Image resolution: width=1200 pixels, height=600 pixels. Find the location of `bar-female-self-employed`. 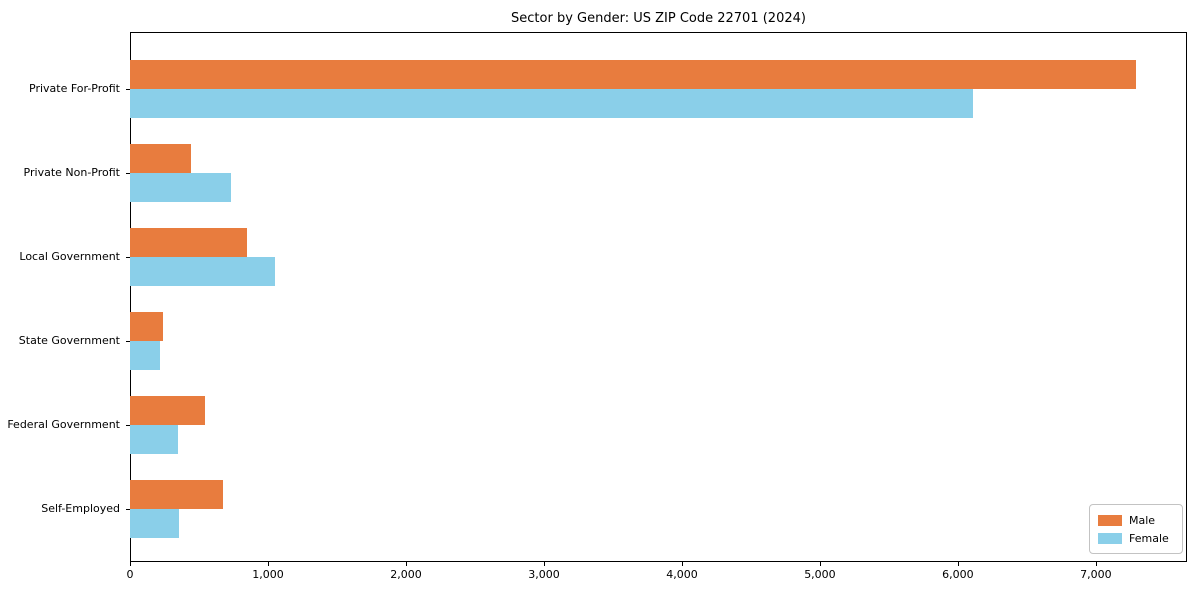

bar-female-self-employed is located at coordinates (154, 523).